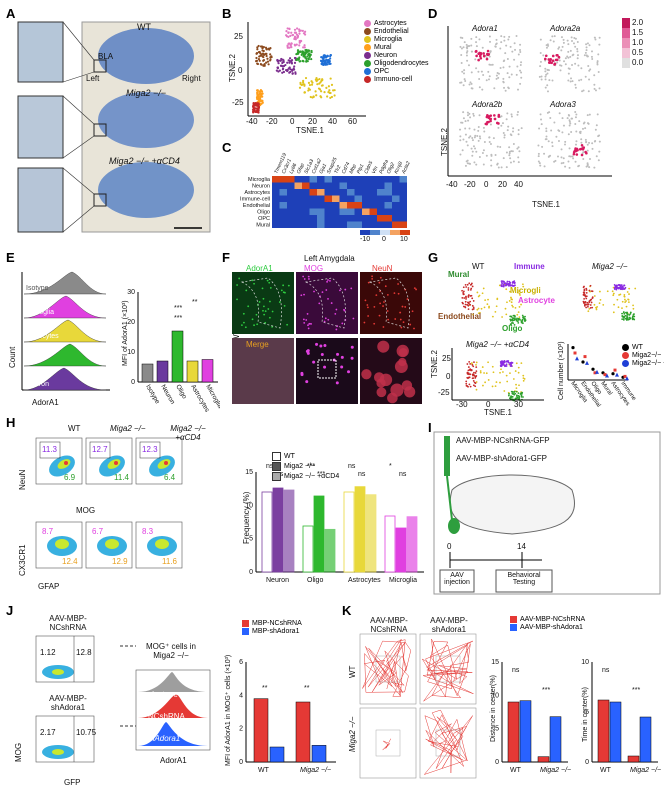 The width and height of the screenshot is (664, 793). What do you see at coordinates (389, 625) in the screenshot?
I see `k-col-0: AAV-MBP-NCshRNA` at bounding box center [389, 625].